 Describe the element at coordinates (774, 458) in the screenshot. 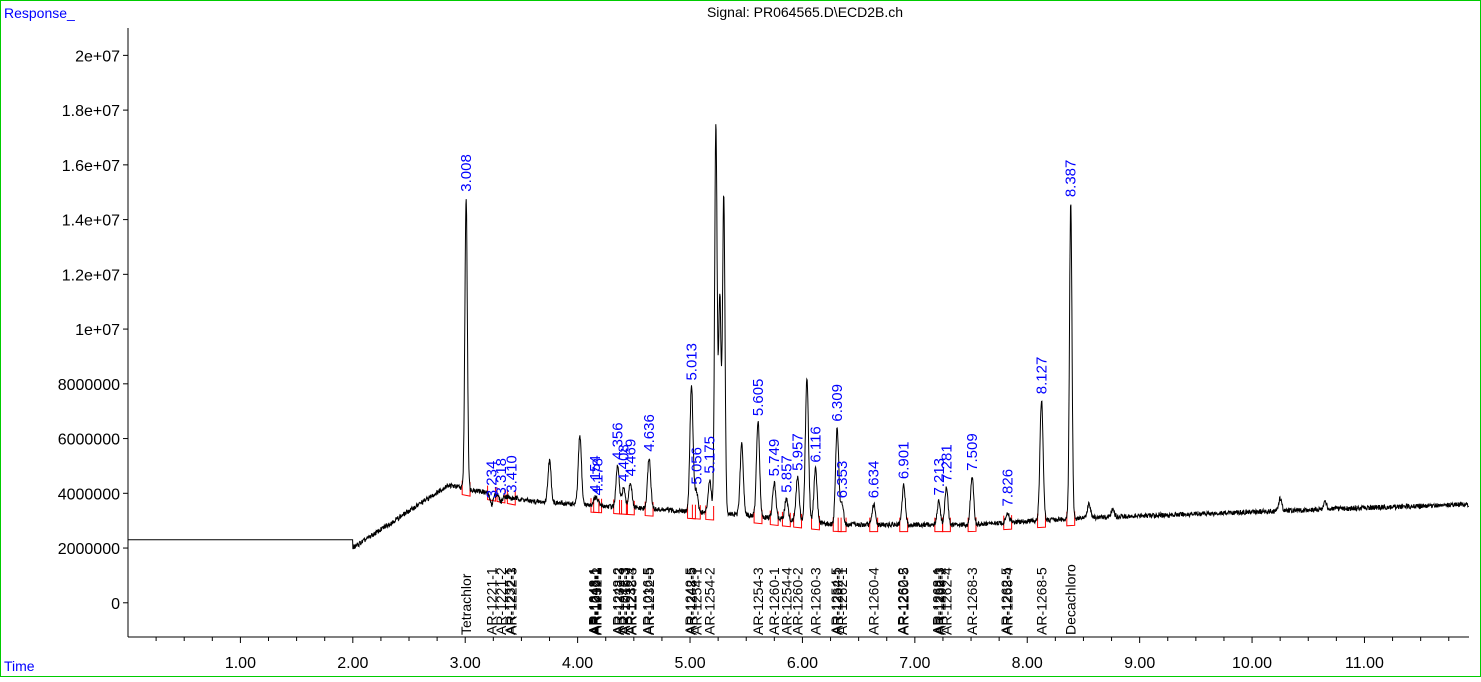

I see `retention-time-label: 5.749` at that location.